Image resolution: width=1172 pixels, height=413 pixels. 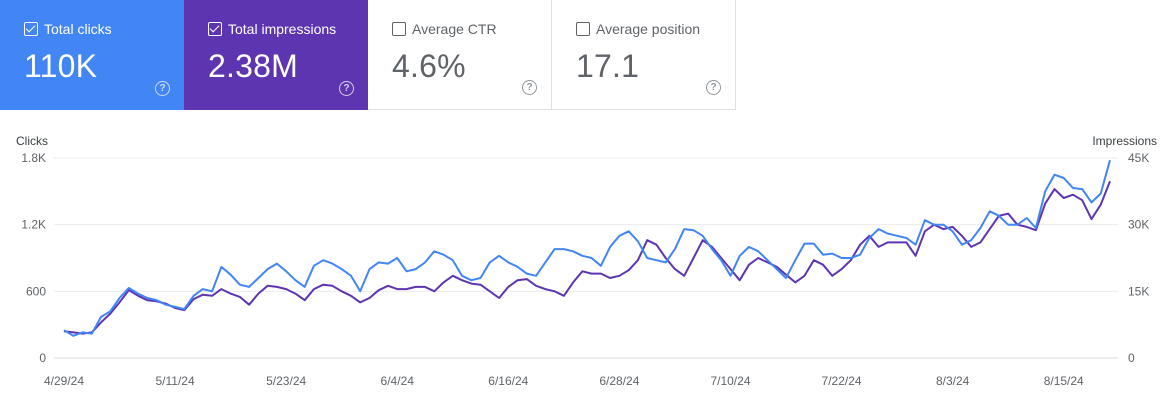 What do you see at coordinates (1124, 141) in the screenshot?
I see `right-axis-title: Impressions` at bounding box center [1124, 141].